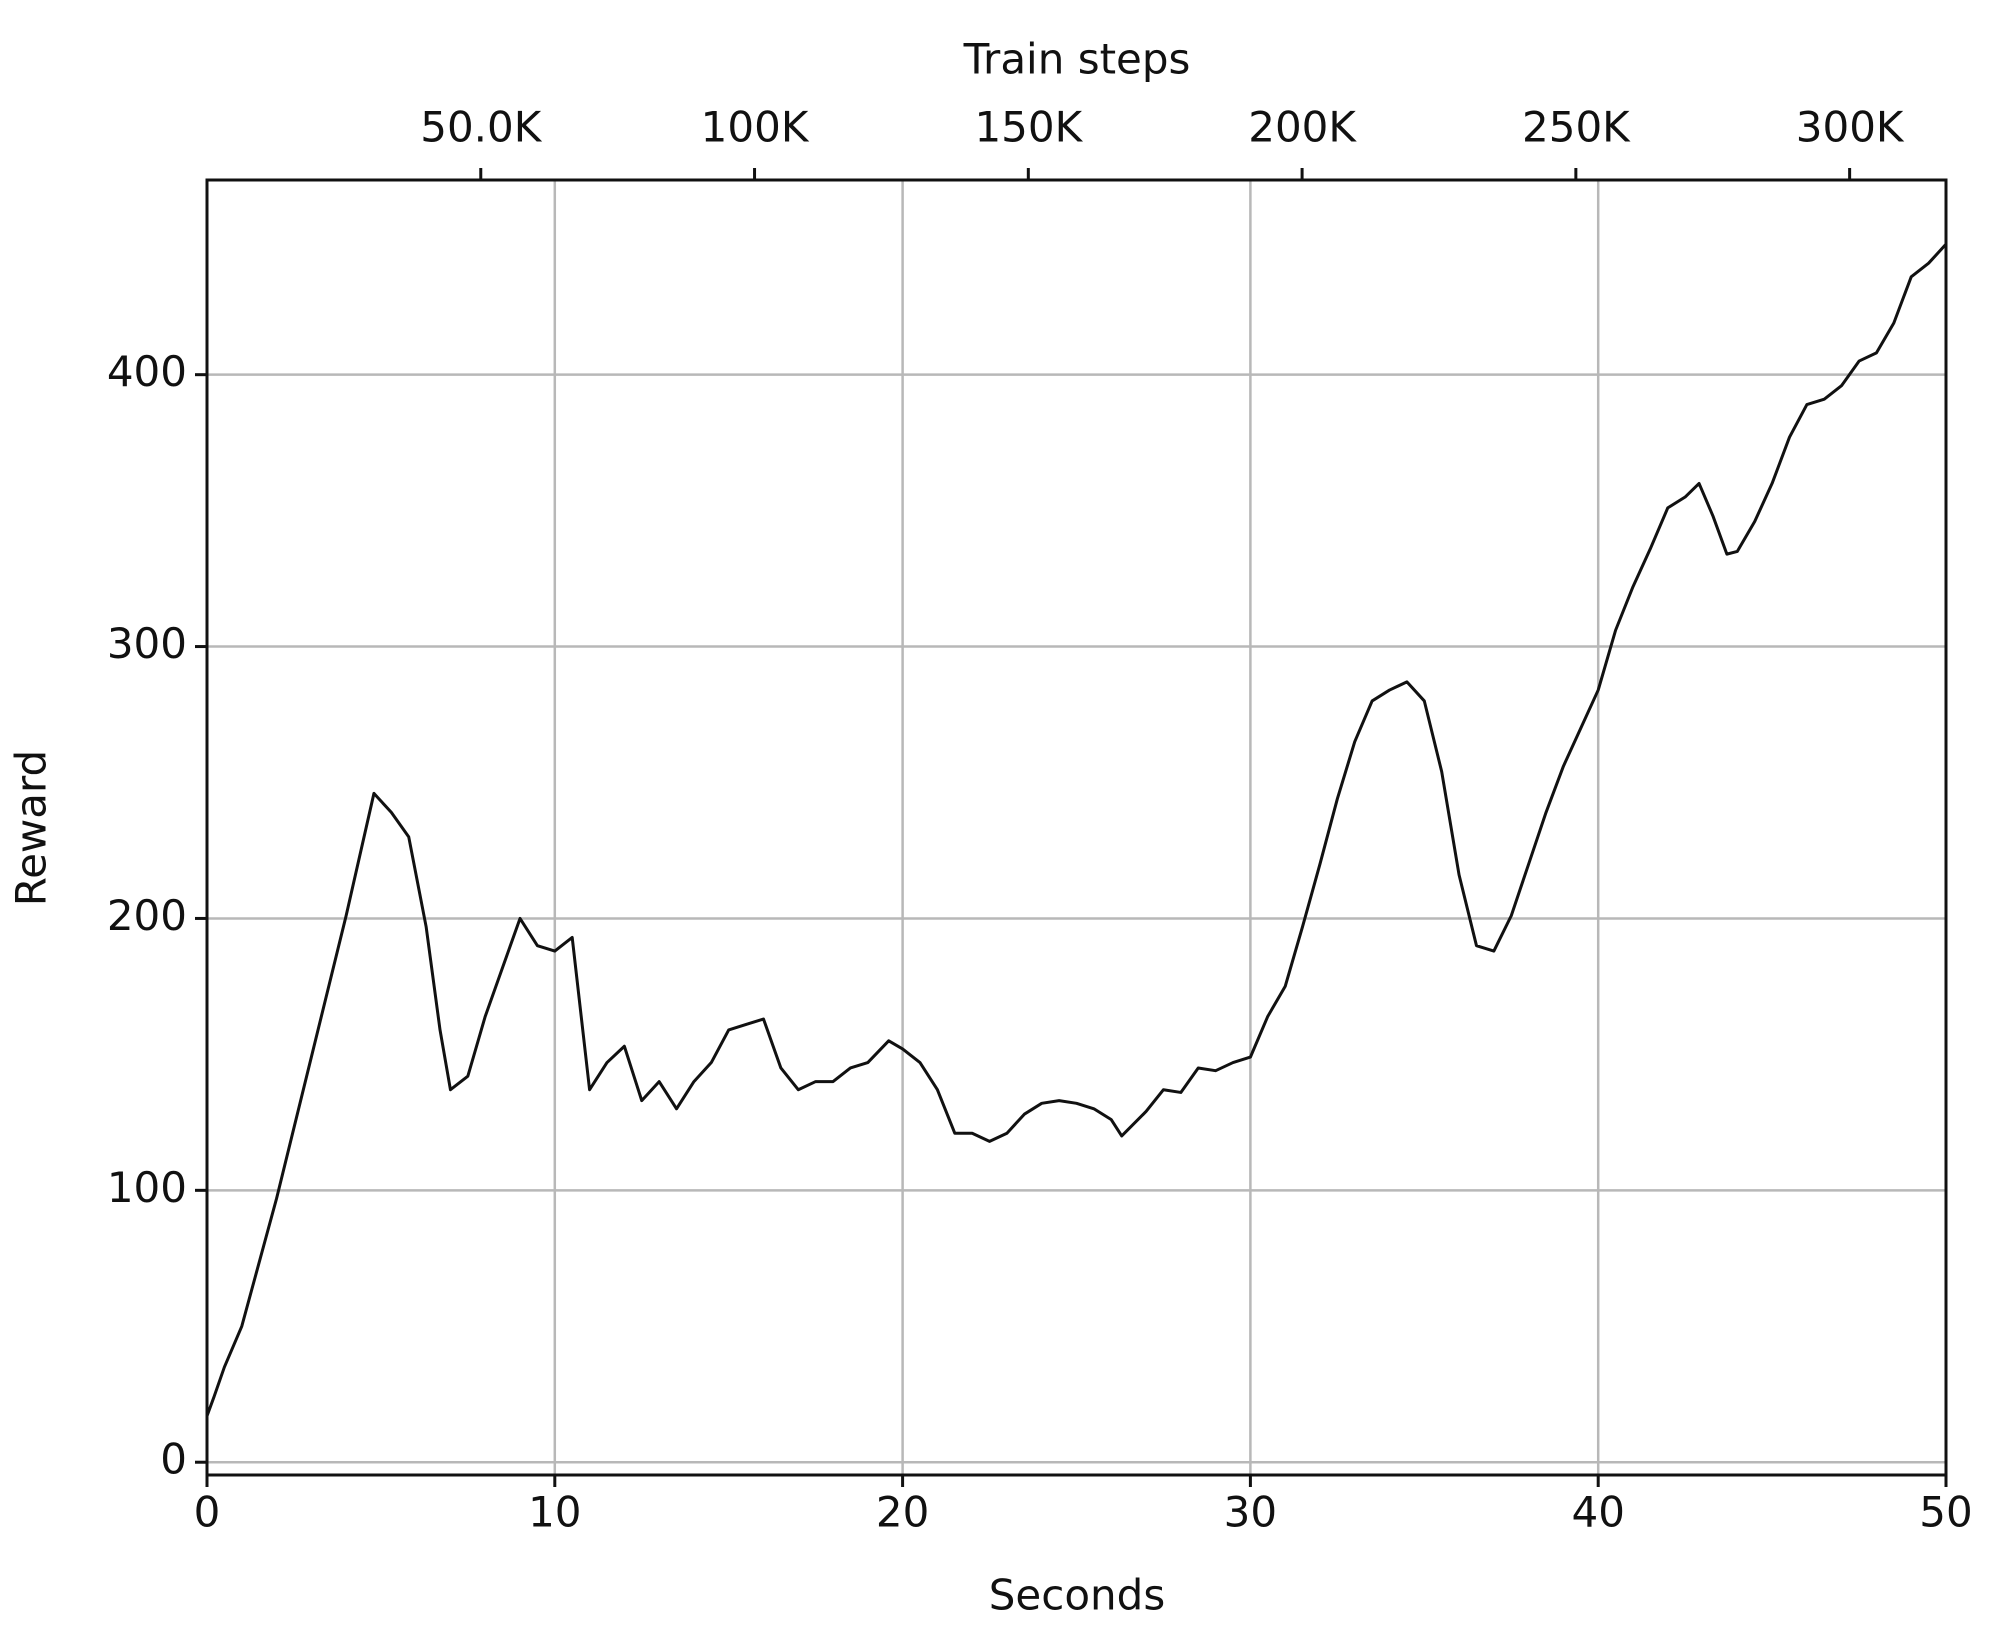 The width and height of the screenshot is (2000, 1635). What do you see at coordinates (1576, 127) in the screenshot?
I see `x2-tick-label: 250K` at bounding box center [1576, 127].